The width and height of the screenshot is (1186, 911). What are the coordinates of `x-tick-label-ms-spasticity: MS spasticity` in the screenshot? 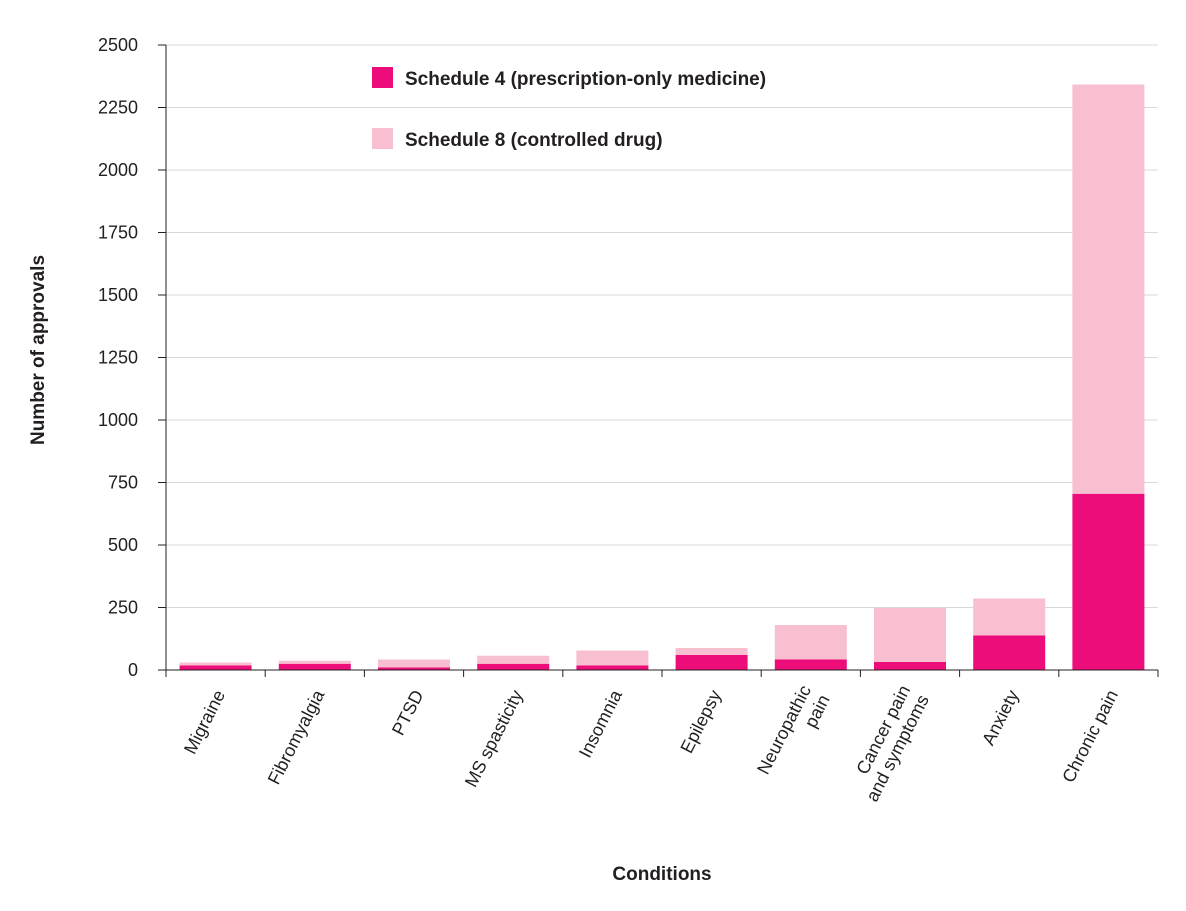 It's located at (494, 739).